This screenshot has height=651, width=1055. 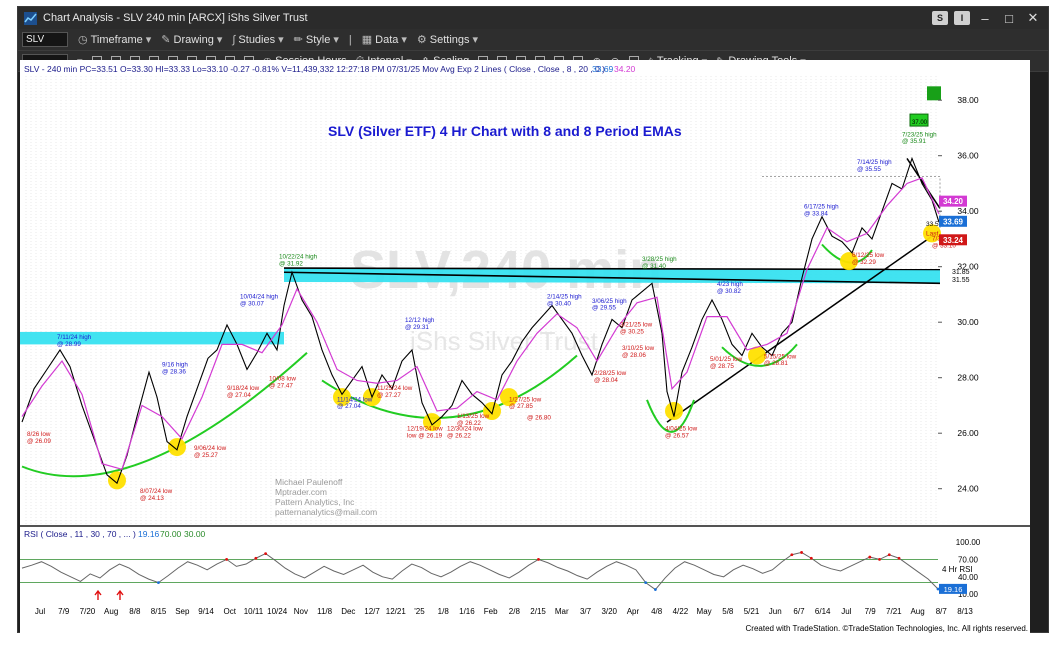 I want to click on rsi-tag: 4 Hr RSI, so click(x=957, y=569).